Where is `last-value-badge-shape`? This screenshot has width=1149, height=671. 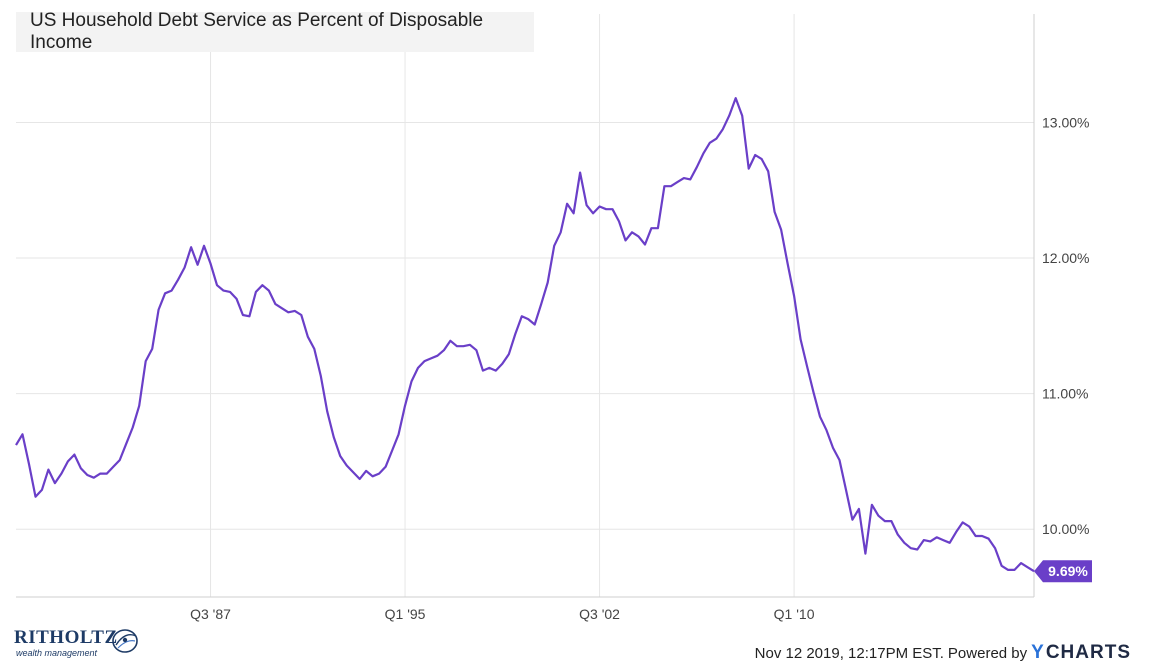
last-value-badge-shape is located at coordinates (1063, 571).